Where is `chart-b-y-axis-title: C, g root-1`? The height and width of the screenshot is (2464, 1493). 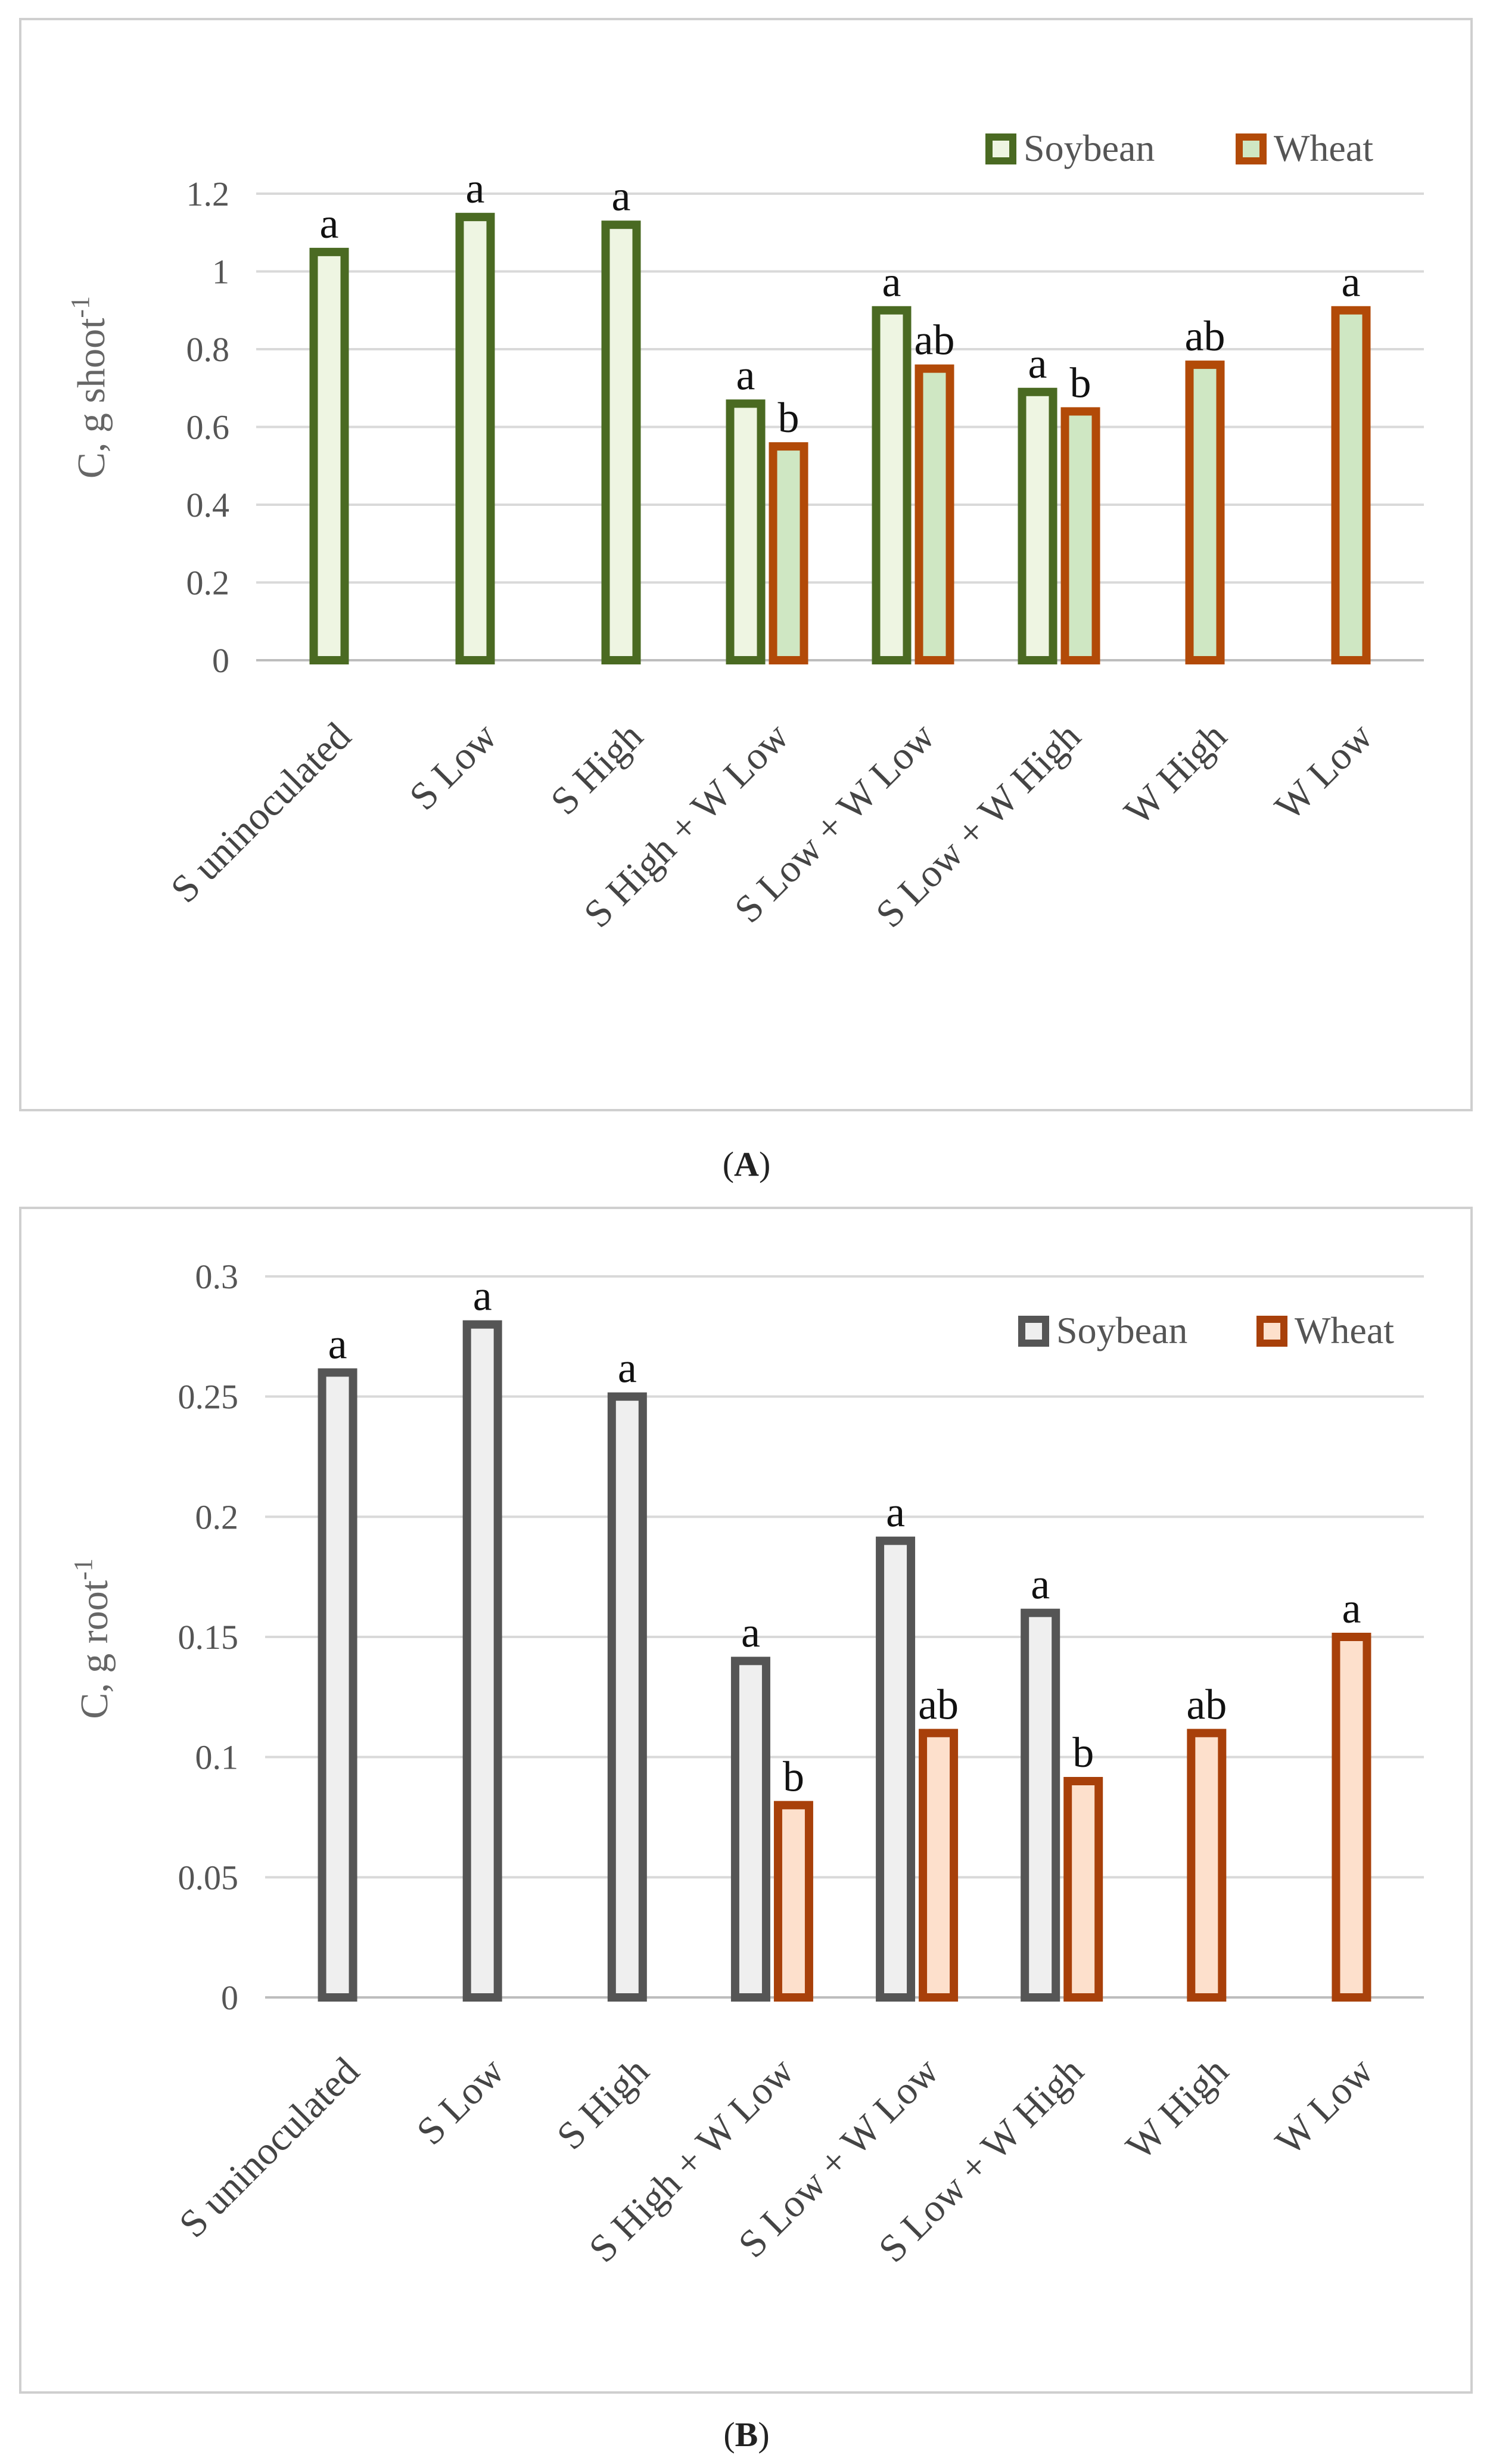
chart-b-y-axis-title: C, g root-1 is located at coordinates (92, 1638).